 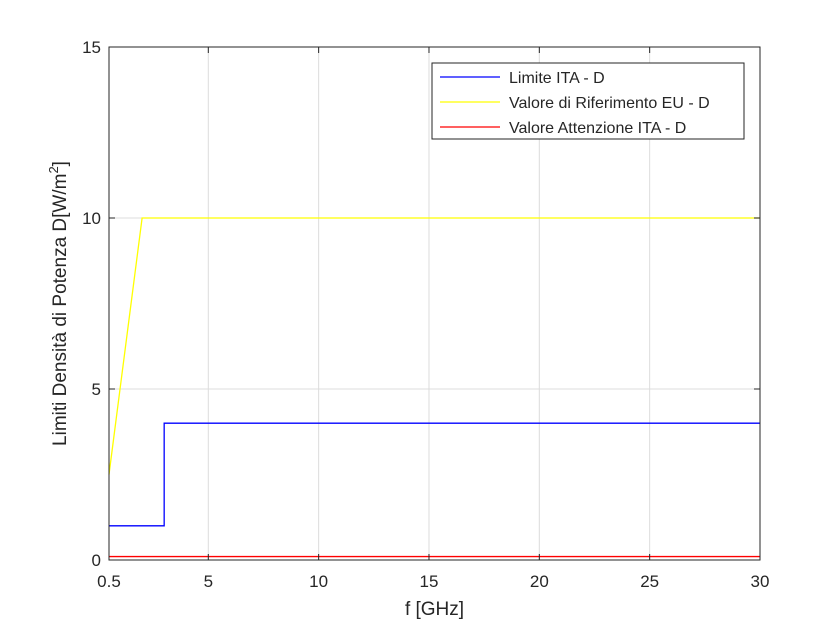 What do you see at coordinates (609, 103) in the screenshot?
I see `legend-label-riferimento-eu: Valore di Riferimento EU - D` at bounding box center [609, 103].